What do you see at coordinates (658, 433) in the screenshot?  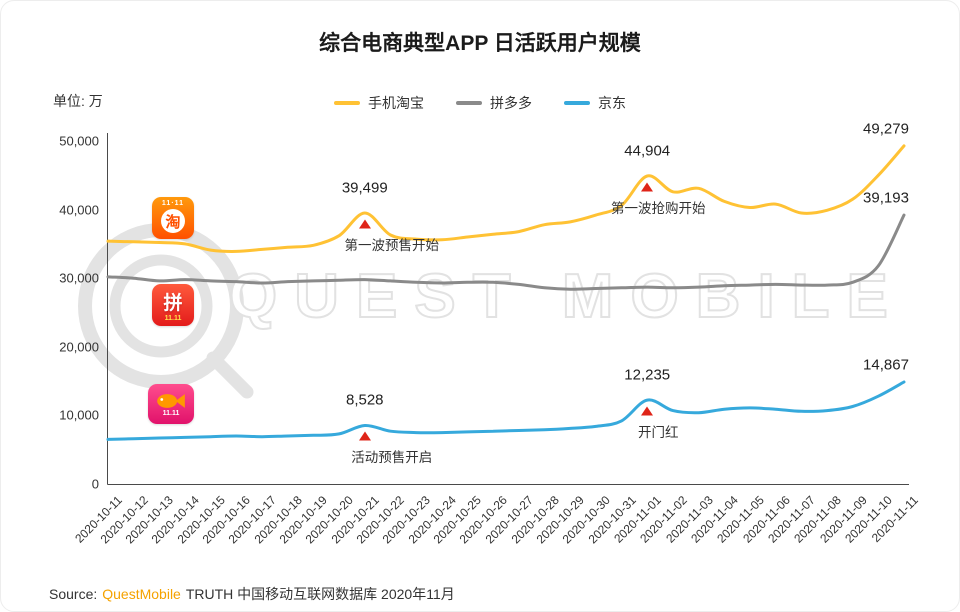 I see `annotation-note: 开门红` at bounding box center [658, 433].